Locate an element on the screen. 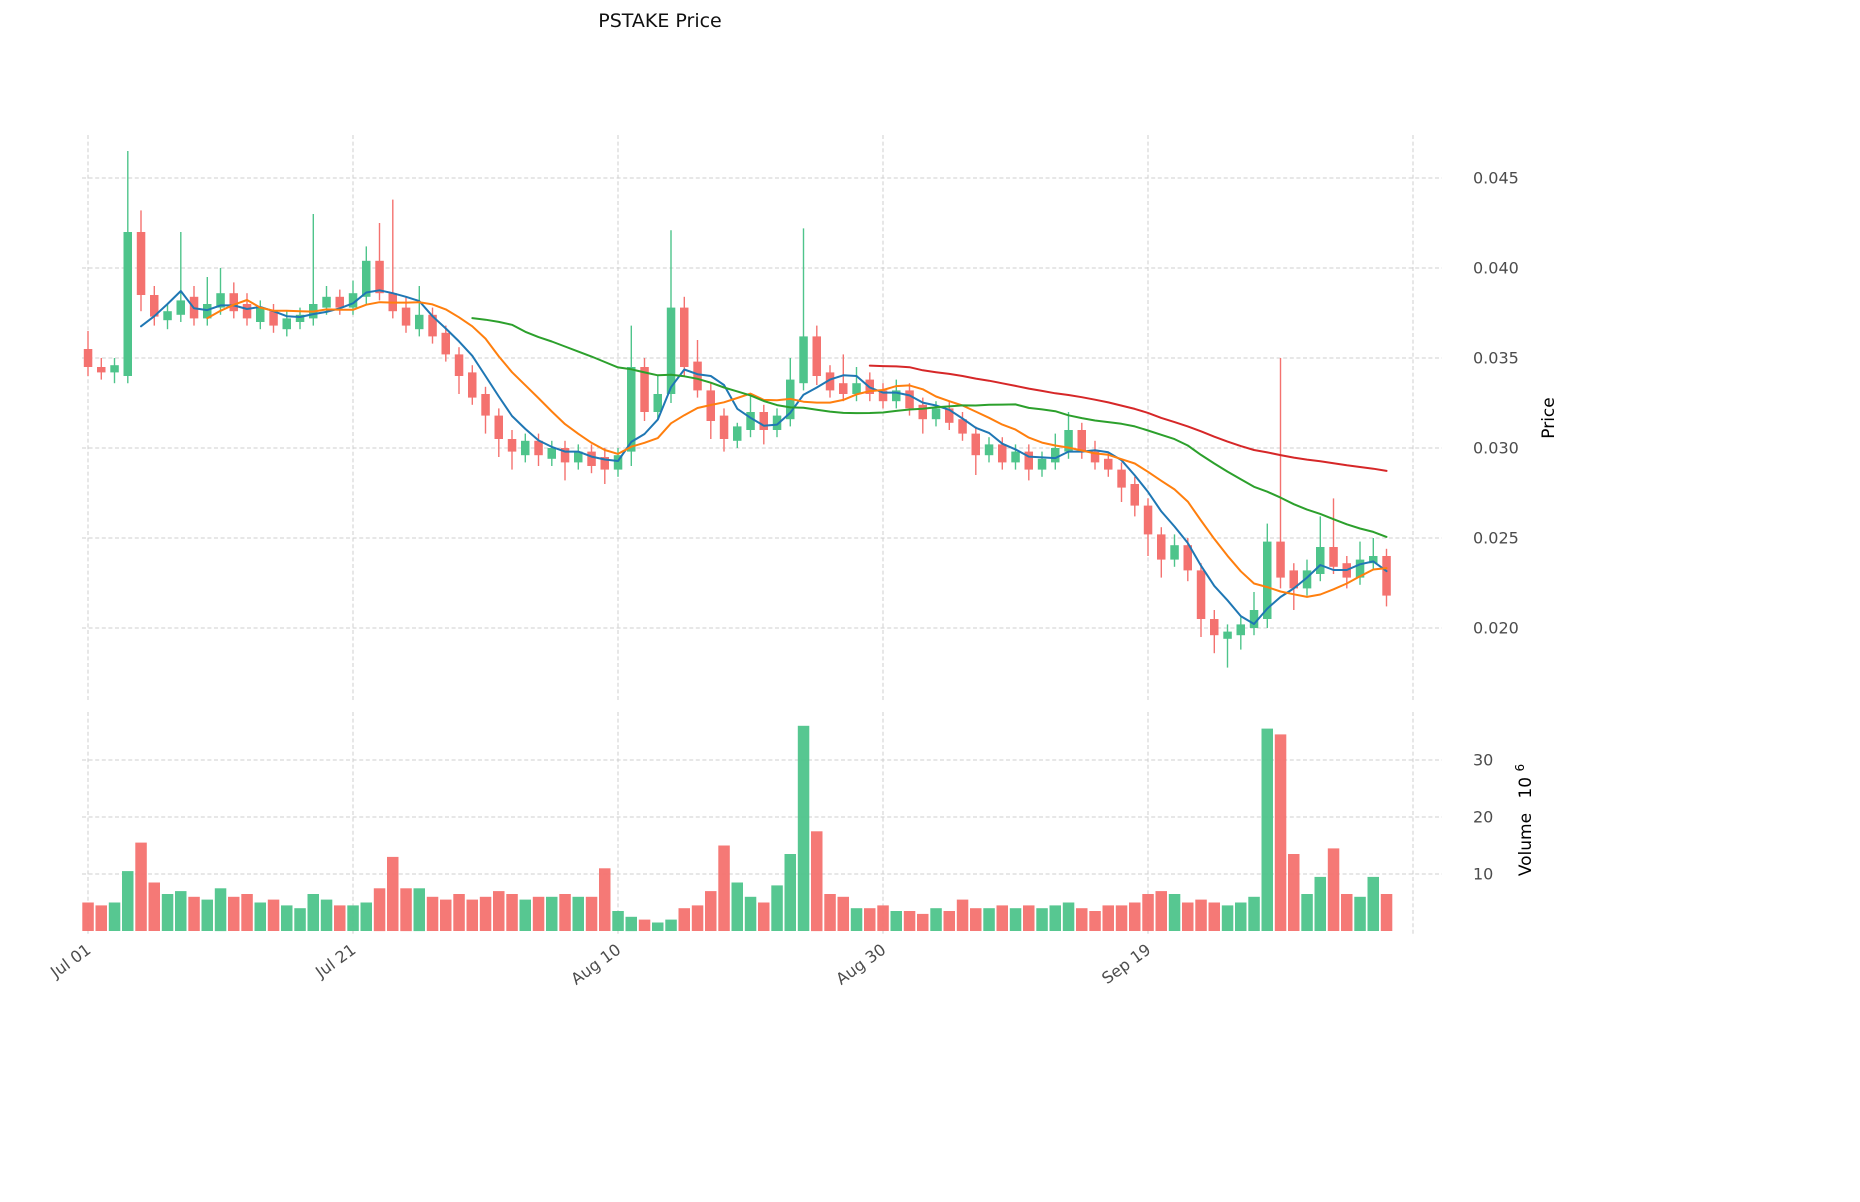  volume-axis-scale-base: 10 is located at coordinates (1526, 788).